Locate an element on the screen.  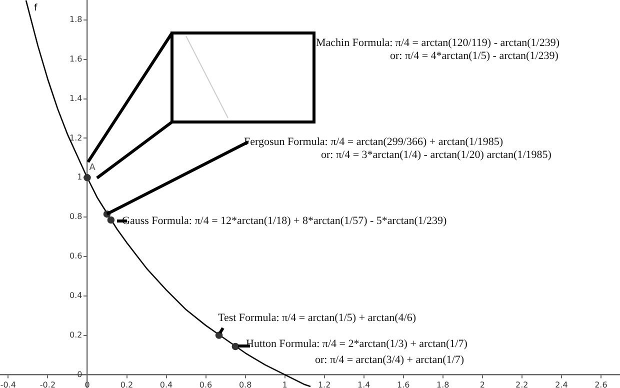
y-tick-label: 0.6 is located at coordinates (76, 256).